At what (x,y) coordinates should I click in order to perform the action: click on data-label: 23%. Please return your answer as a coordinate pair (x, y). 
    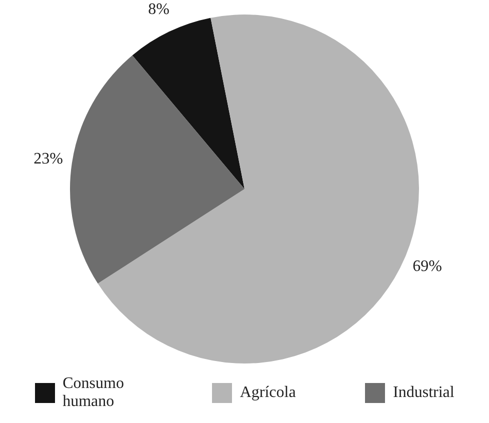
    Looking at the image, I should click on (48, 159).